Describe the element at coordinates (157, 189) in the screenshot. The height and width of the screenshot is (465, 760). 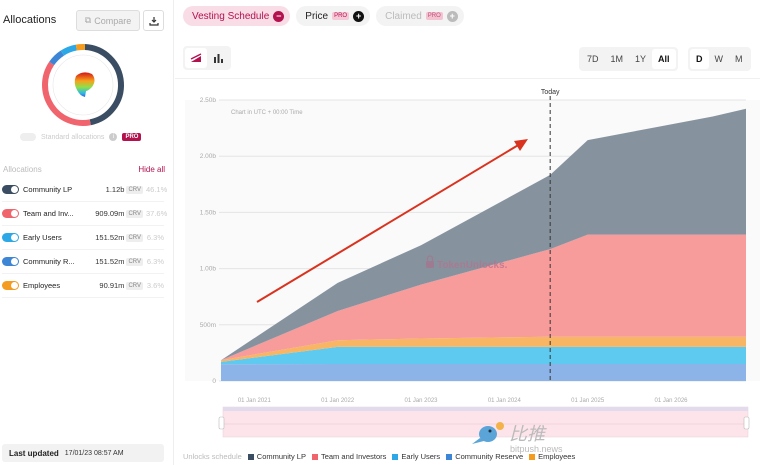
I see `allocation-percent: 46.1%` at that location.